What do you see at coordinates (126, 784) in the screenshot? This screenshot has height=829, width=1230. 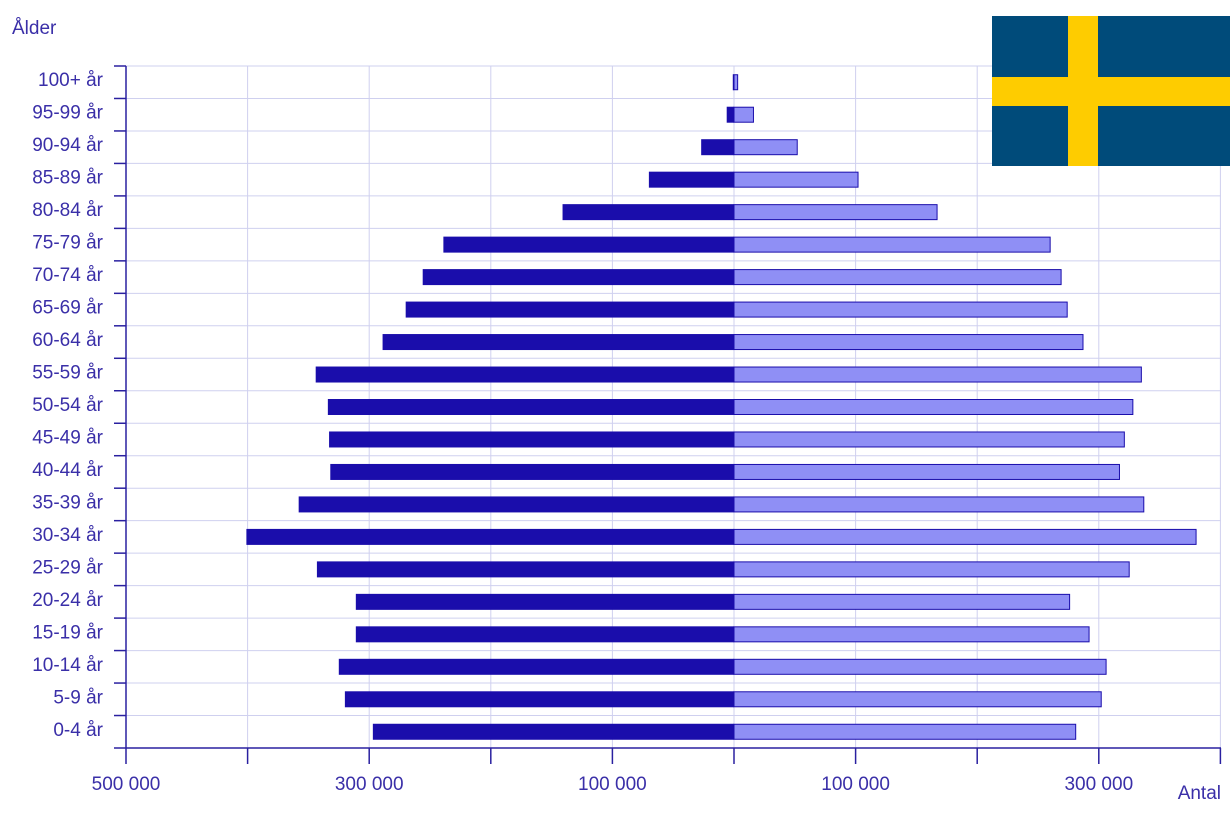 I see `x-tick-label: 500 000` at bounding box center [126, 784].